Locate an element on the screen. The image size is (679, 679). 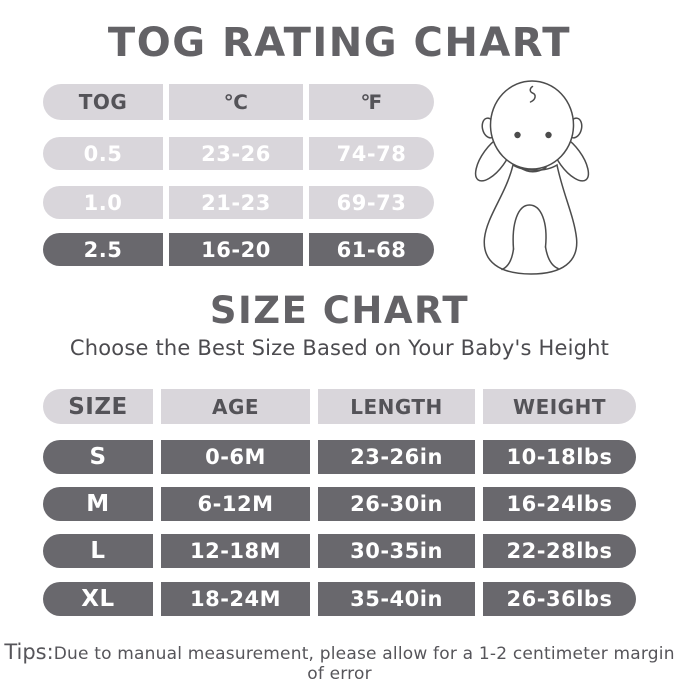
tog-header-tog: TOG is located at coordinates (103, 102).